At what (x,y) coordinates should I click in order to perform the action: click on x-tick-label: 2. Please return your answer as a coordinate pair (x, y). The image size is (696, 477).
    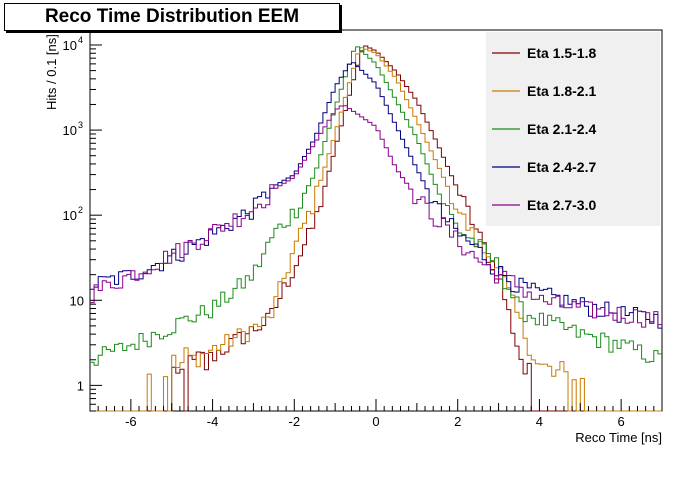
    Looking at the image, I should click on (457, 421).